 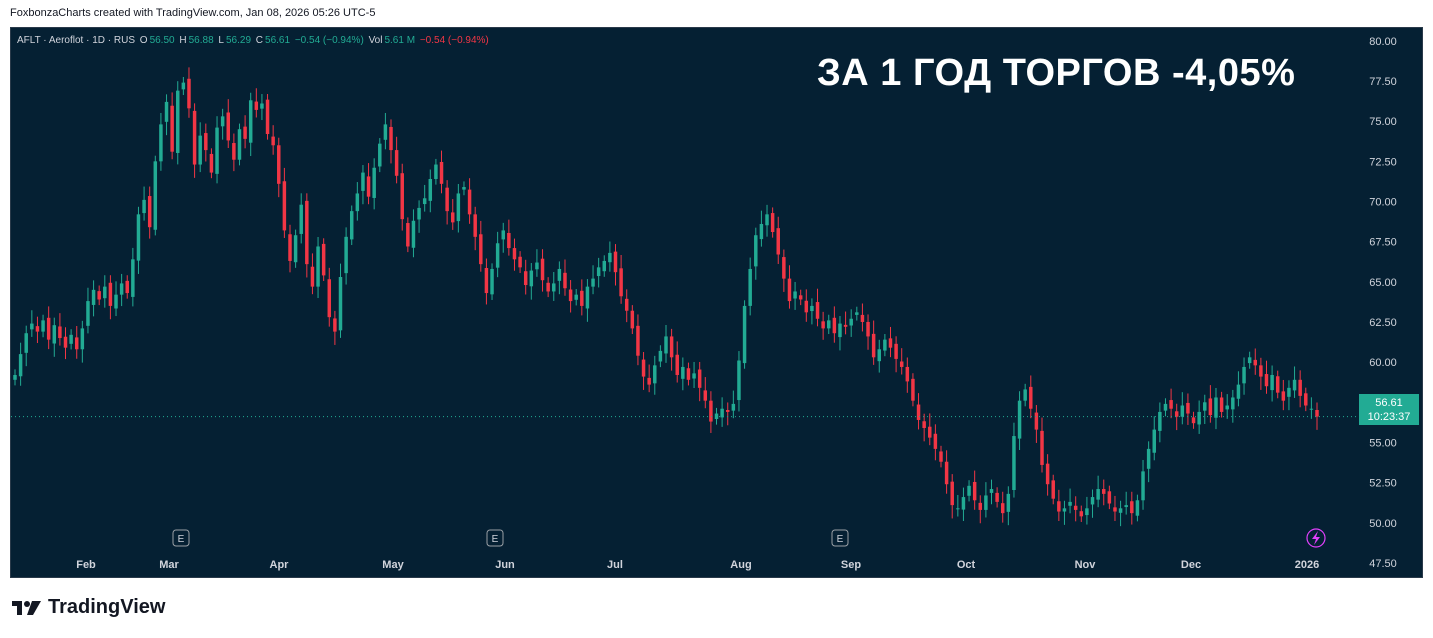 I want to click on y-tick-label: 75.00, so click(x=1383, y=122).